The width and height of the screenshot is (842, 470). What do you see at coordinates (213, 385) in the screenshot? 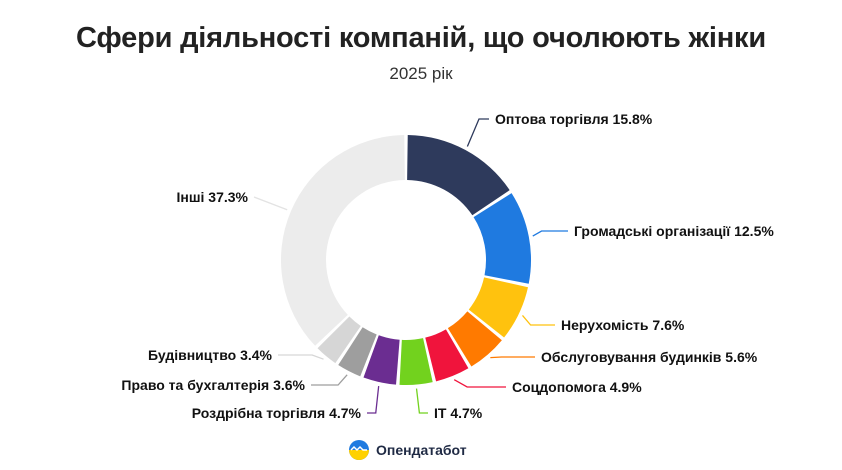
I see `slice-label-8: Право та бухгалтерія 3.6%` at bounding box center [213, 385].